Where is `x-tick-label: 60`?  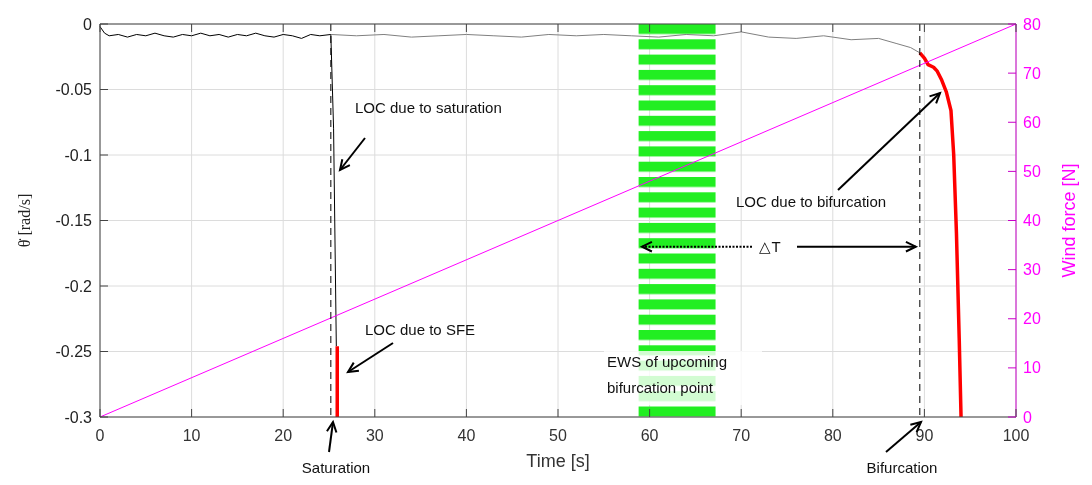
x-tick-label: 60 is located at coordinates (649, 435).